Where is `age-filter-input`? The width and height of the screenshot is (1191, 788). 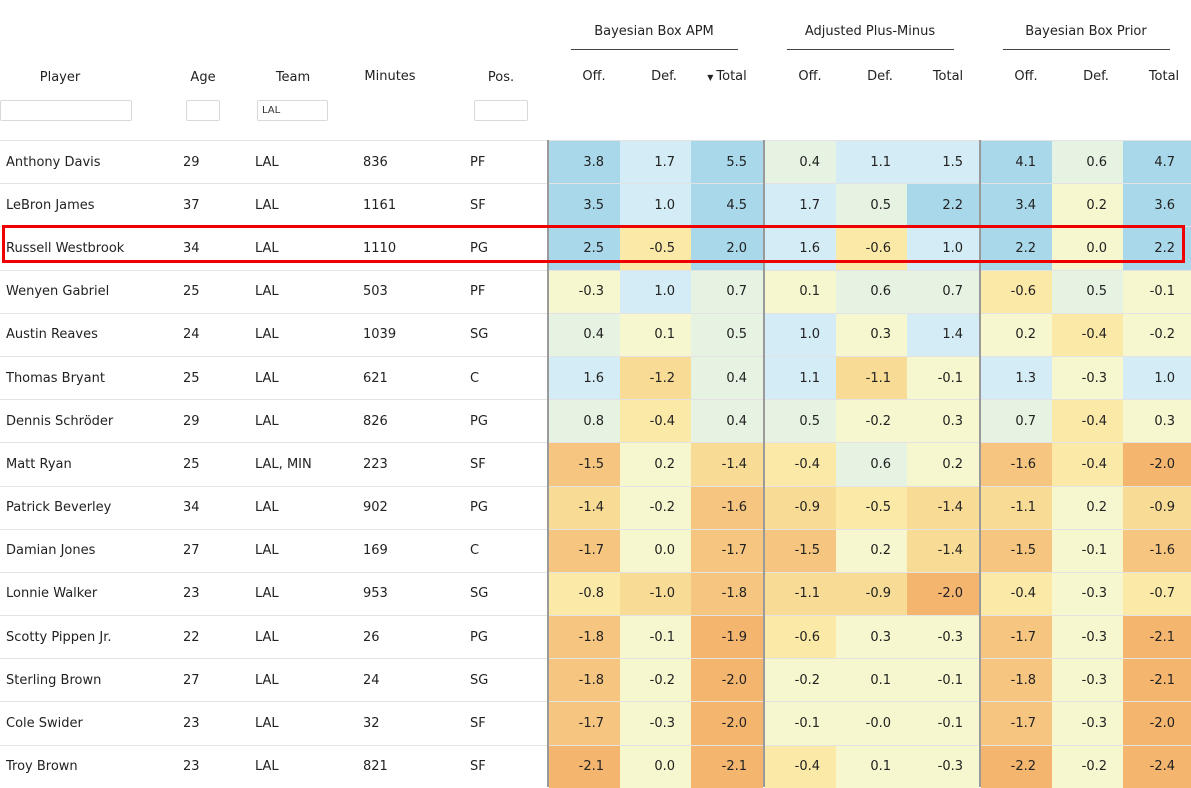
age-filter-input is located at coordinates (203, 110).